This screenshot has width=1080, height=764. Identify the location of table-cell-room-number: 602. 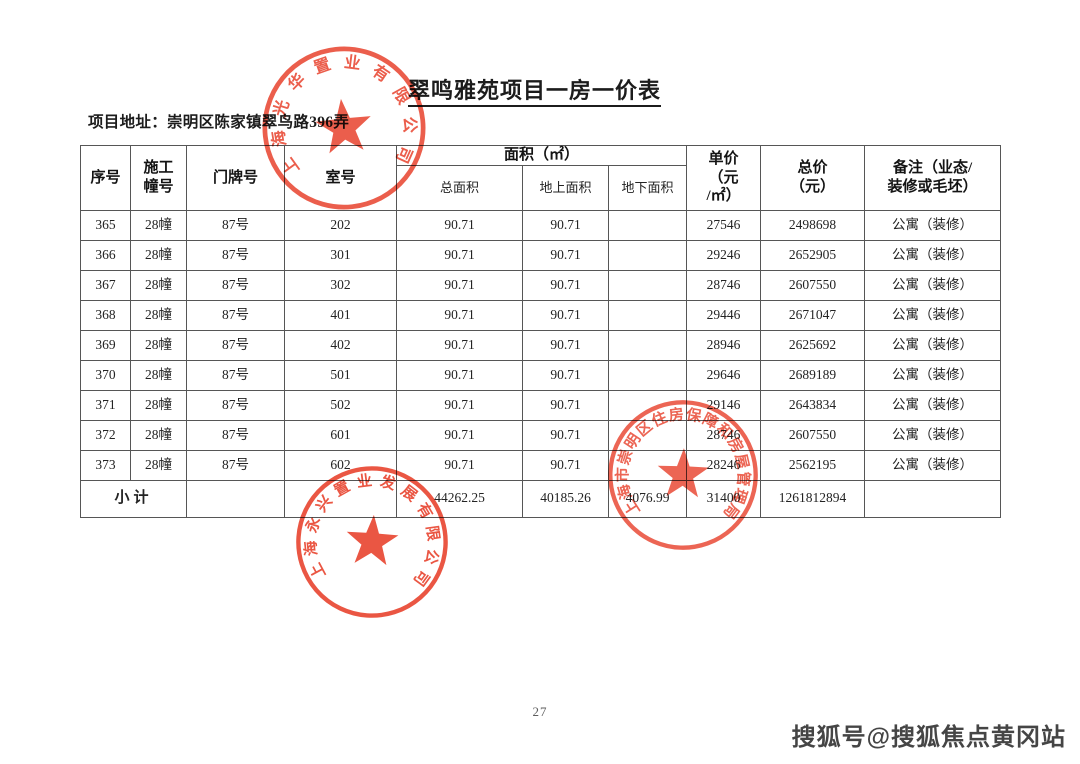
(340, 465).